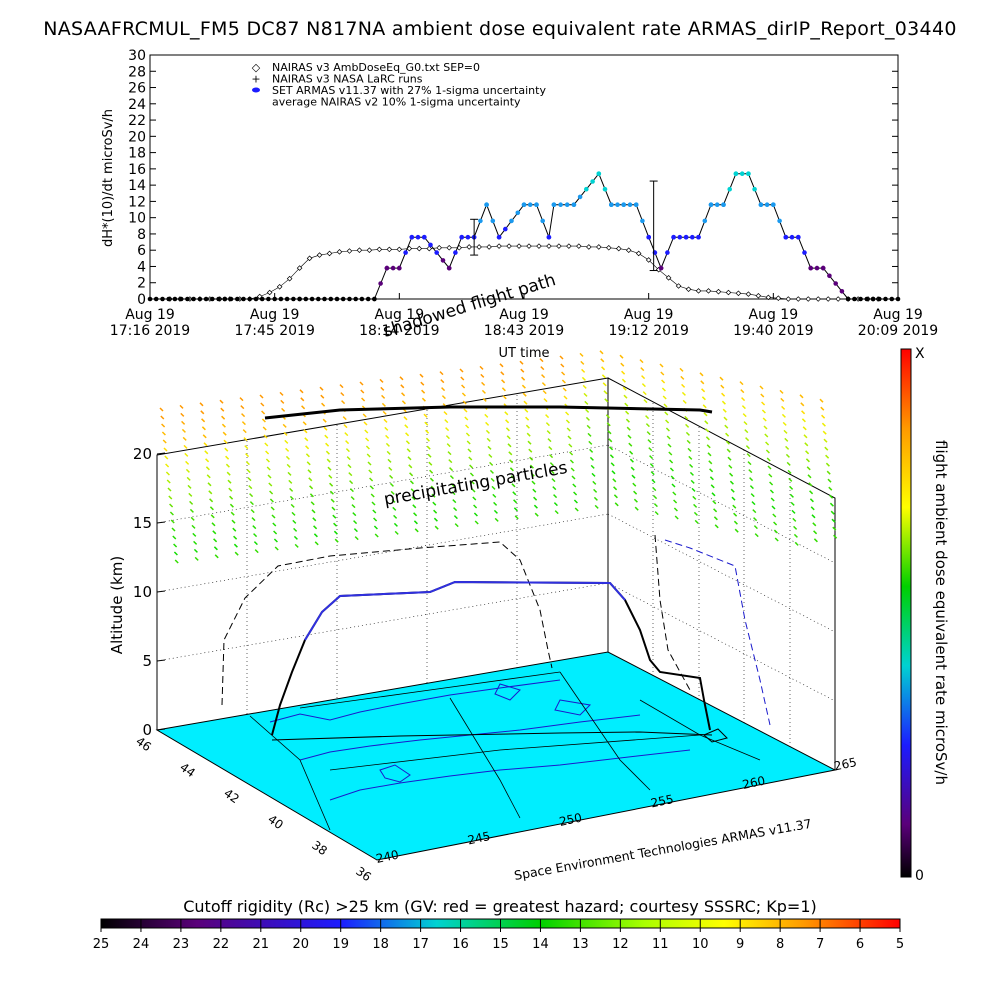 This screenshot has width=1000, height=1000. What do you see at coordinates (275, 822) in the screenshot?
I see `lat-tick-label: 40` at bounding box center [275, 822].